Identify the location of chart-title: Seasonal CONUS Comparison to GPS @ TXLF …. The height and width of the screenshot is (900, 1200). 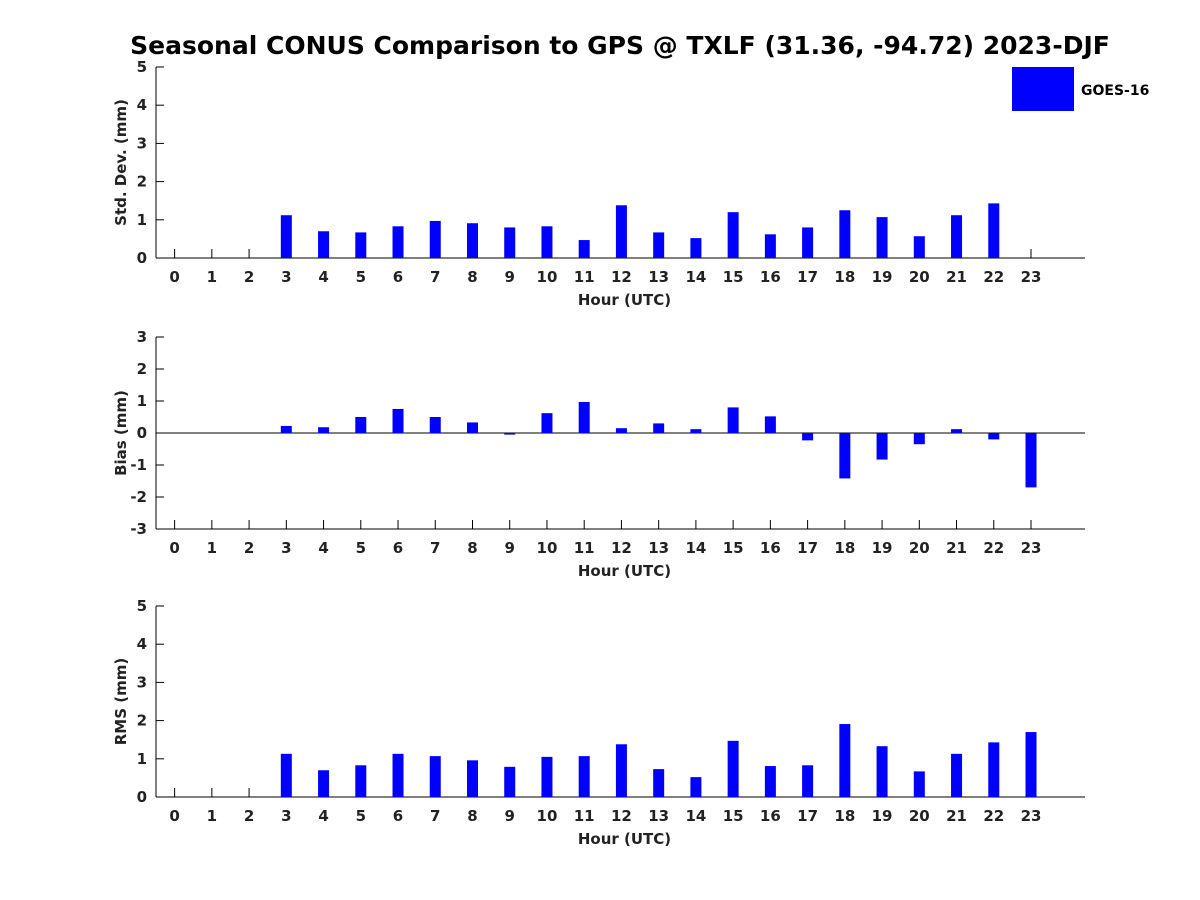
(620, 45).